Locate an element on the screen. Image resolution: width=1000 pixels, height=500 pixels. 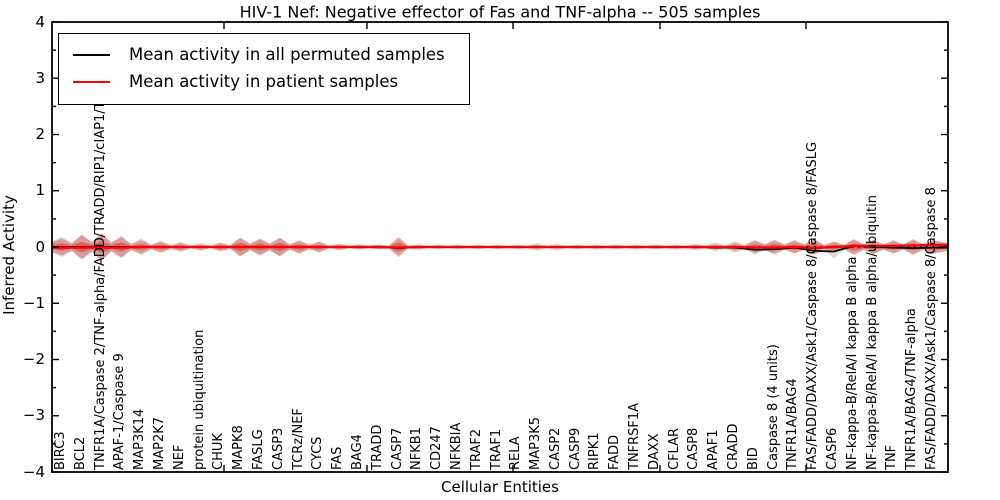
category-label: CYCS is located at coordinates (318, 453).